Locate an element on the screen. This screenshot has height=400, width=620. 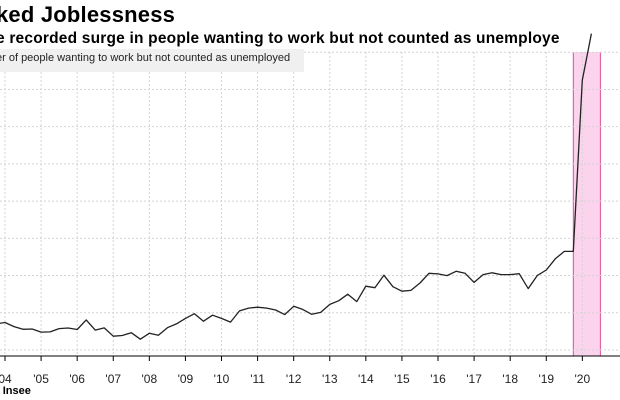
x-tick-label: '20 is located at coordinates (583, 379).